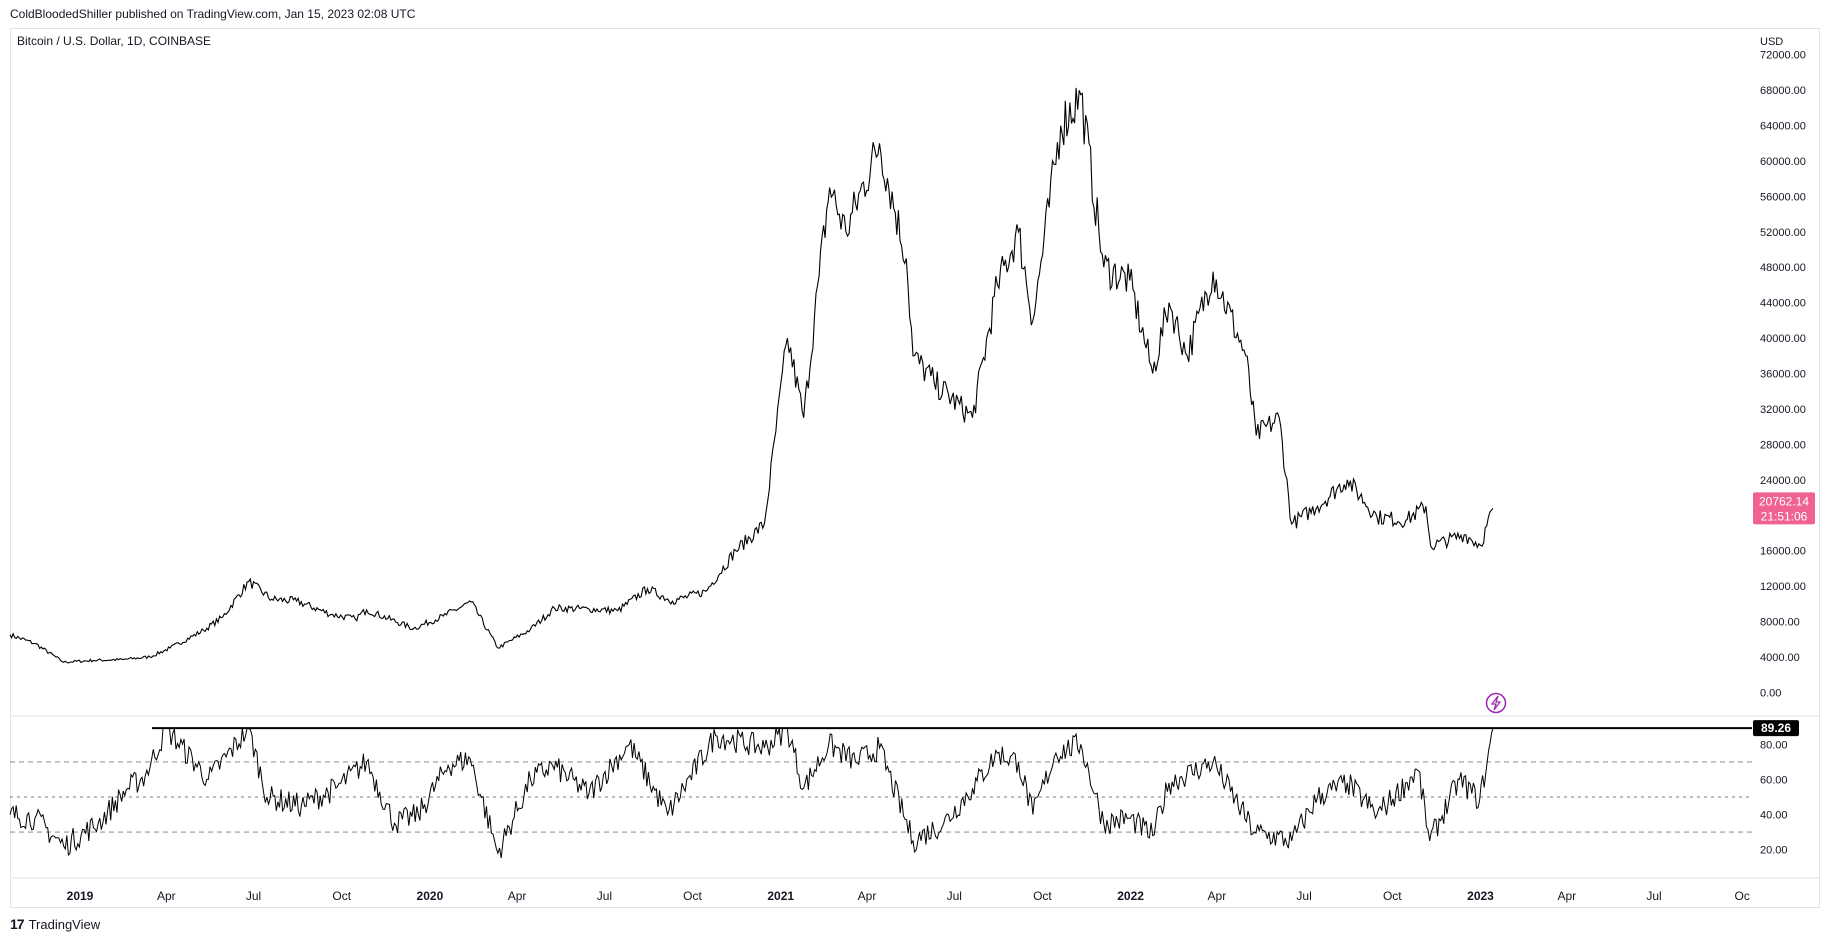 Image resolution: width=1832 pixels, height=945 pixels. Describe the element at coordinates (1496, 703) in the screenshot. I see `lightning-alert-icon` at that location.